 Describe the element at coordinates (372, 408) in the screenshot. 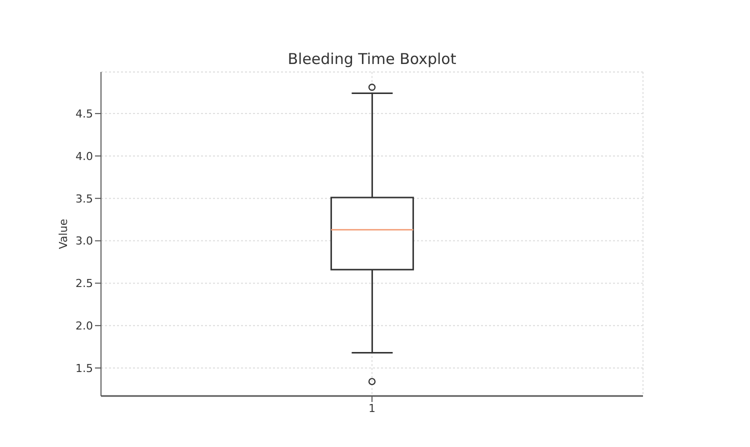

I see `x-tick-label: 1` at that location.